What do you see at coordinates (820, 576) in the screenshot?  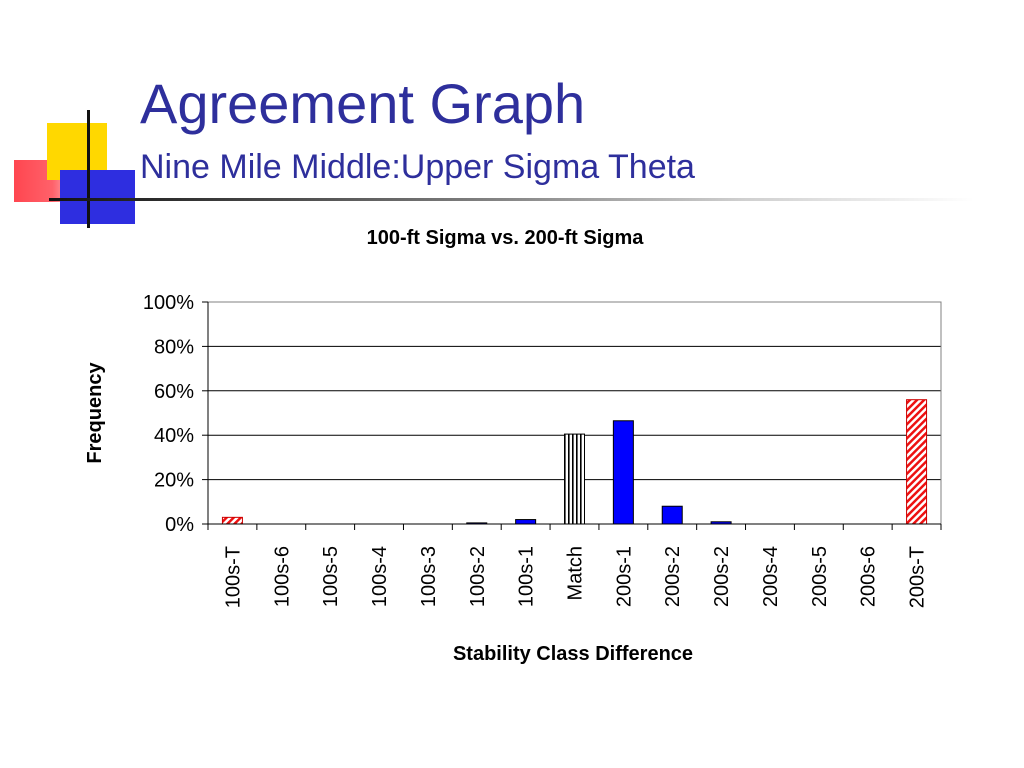 I see `x-tick-label: 200s-5` at bounding box center [820, 576].